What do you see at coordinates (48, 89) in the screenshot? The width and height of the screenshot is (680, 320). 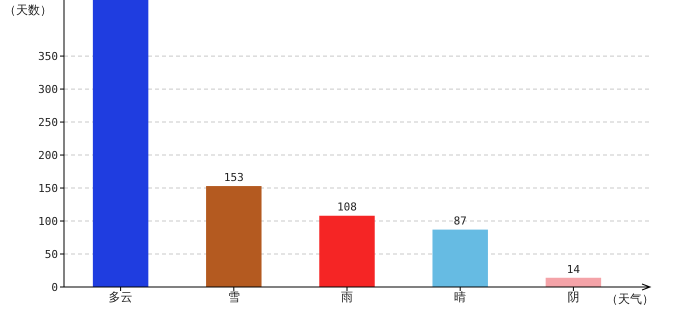 I see `y-tick-label: 300` at bounding box center [48, 89].